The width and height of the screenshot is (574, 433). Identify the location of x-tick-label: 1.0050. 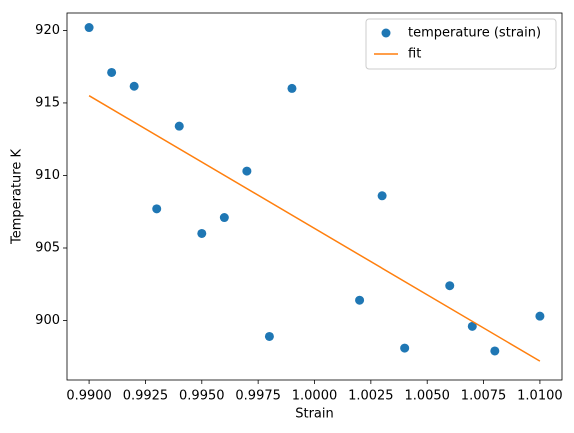
(427, 396).